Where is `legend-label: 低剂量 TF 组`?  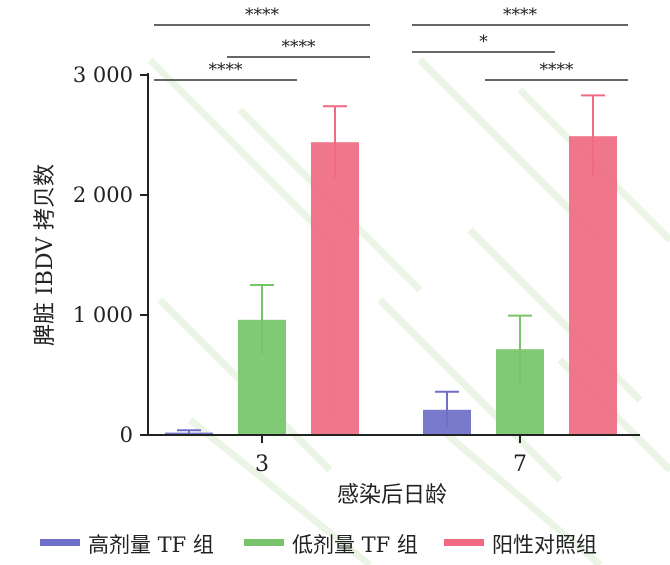
legend-label: 低剂量 TF 组 is located at coordinates (355, 545).